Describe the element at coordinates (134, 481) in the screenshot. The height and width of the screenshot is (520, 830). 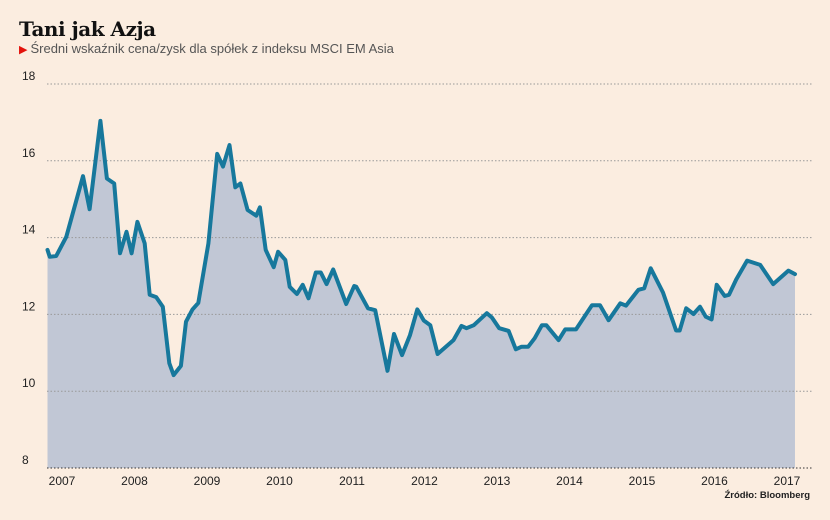
I see `x-tick-label: 2008` at that location.